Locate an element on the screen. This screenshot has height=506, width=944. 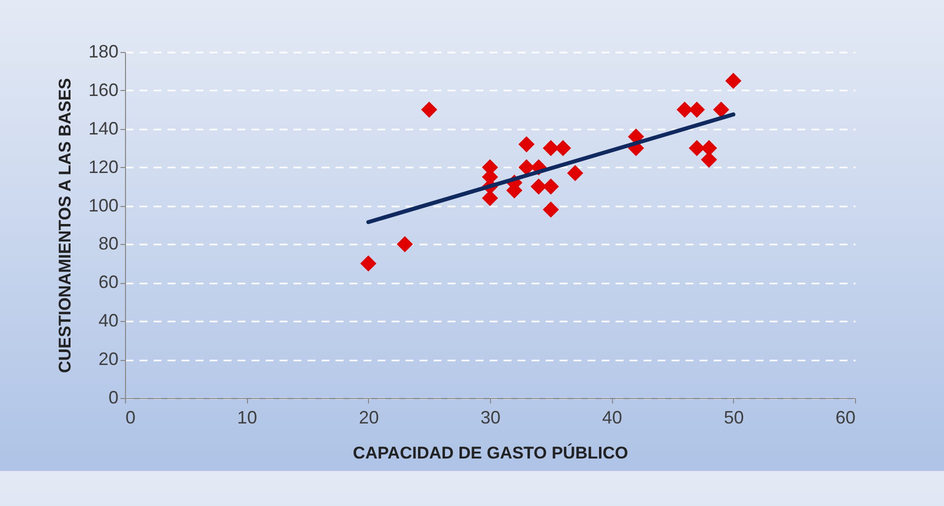
y-tick-label: 60 is located at coordinates (108, 282).